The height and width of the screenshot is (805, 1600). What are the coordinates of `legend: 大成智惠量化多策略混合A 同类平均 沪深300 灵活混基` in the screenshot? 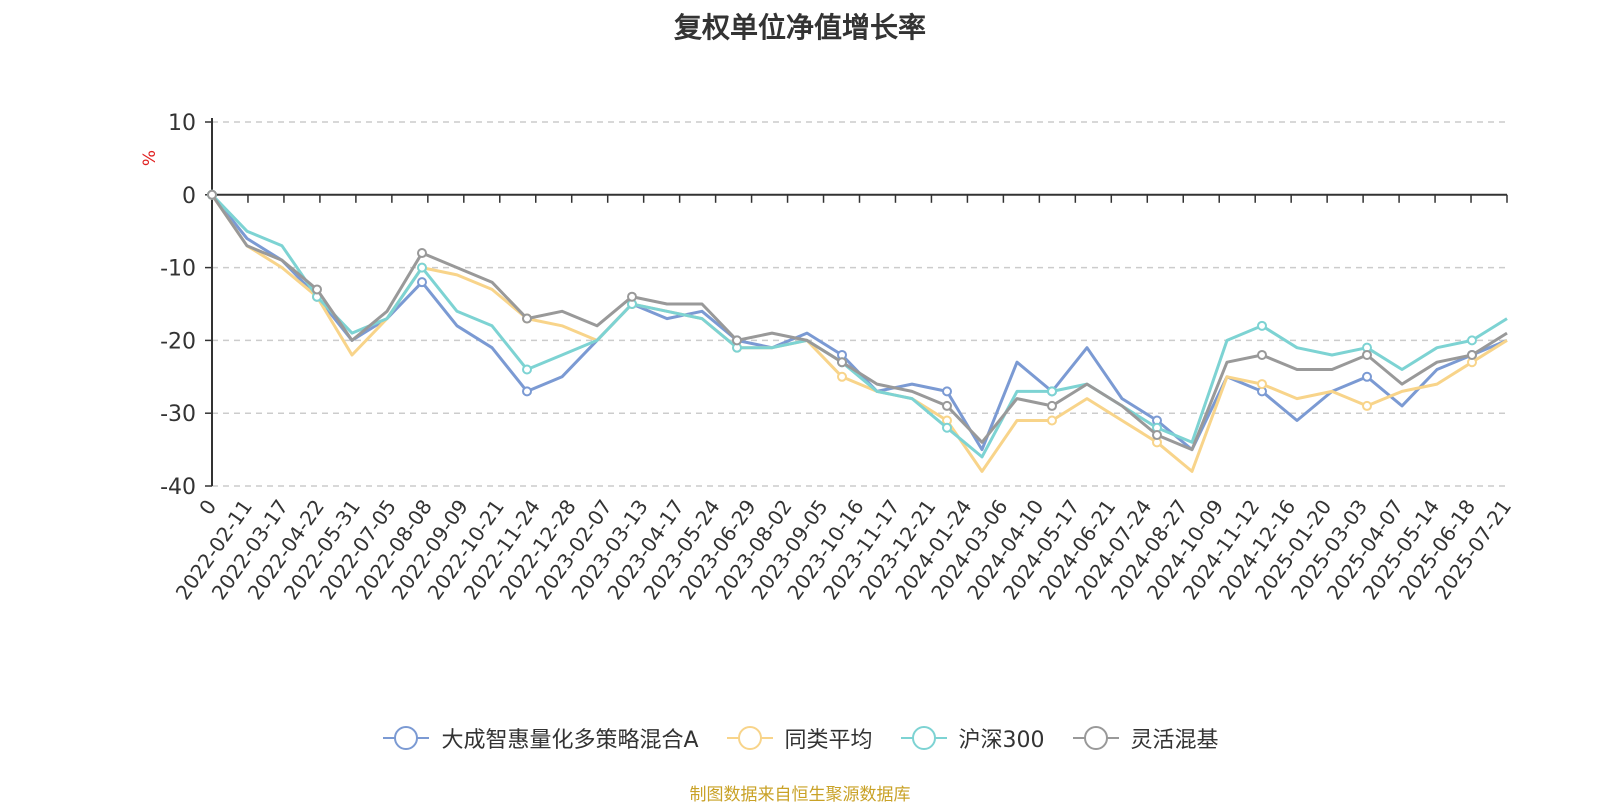 It's located at (800, 738).